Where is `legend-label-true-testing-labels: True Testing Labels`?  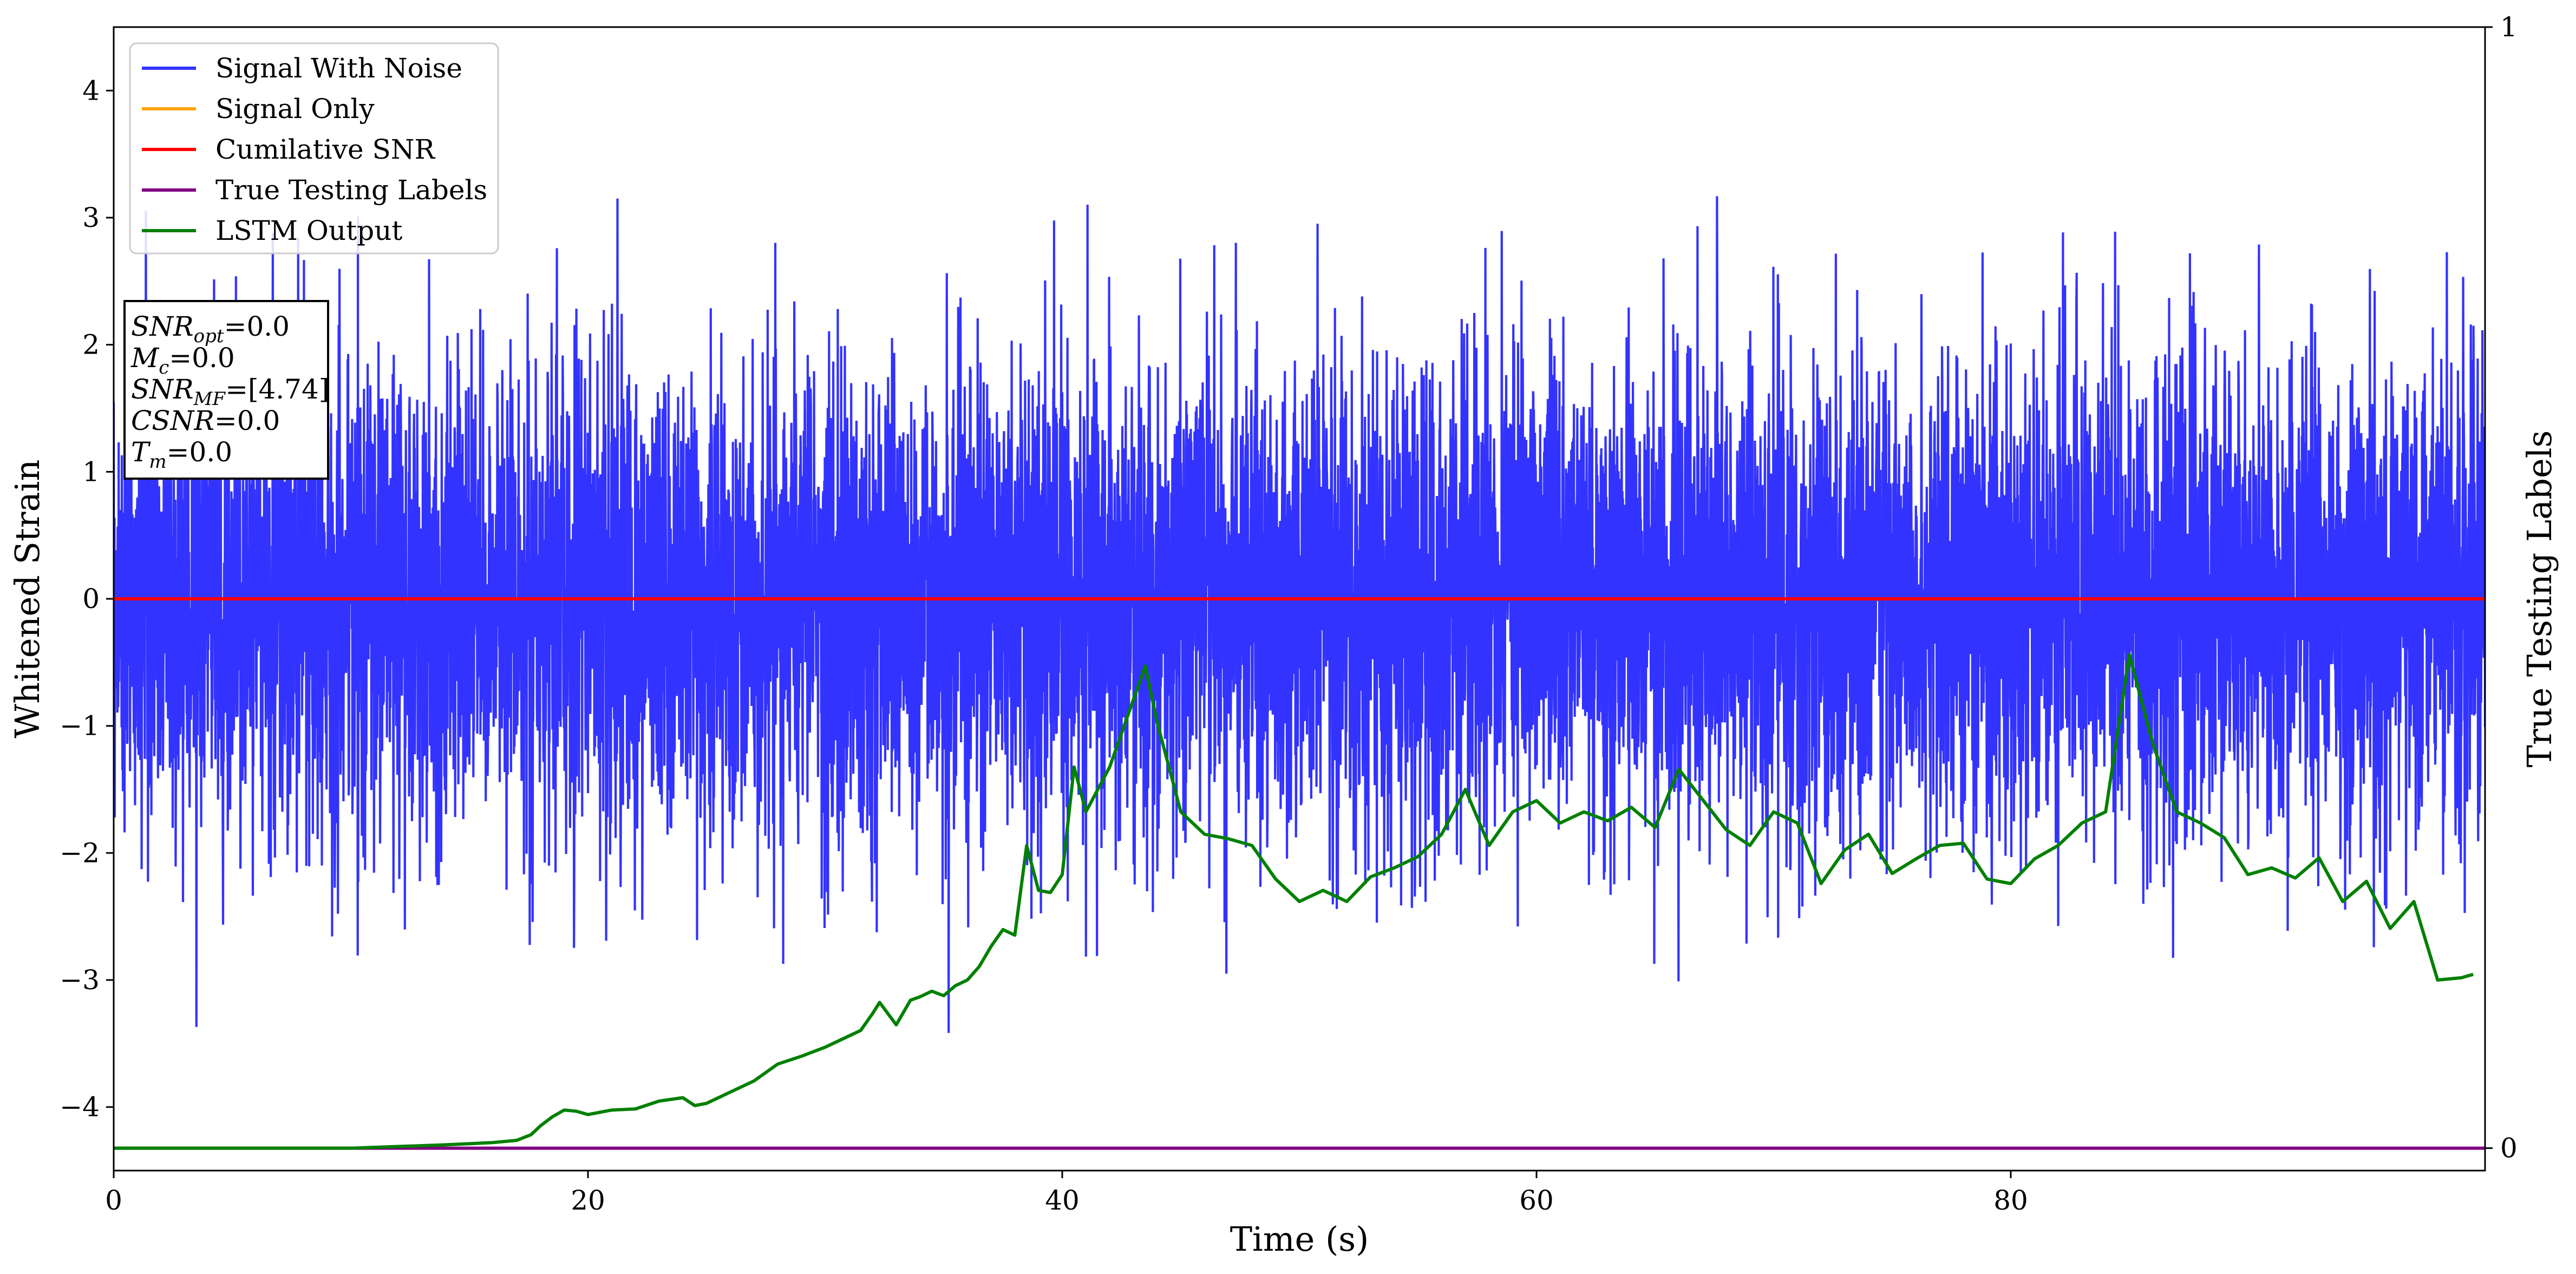
legend-label-true-testing-labels: True Testing Labels is located at coordinates (351, 190).